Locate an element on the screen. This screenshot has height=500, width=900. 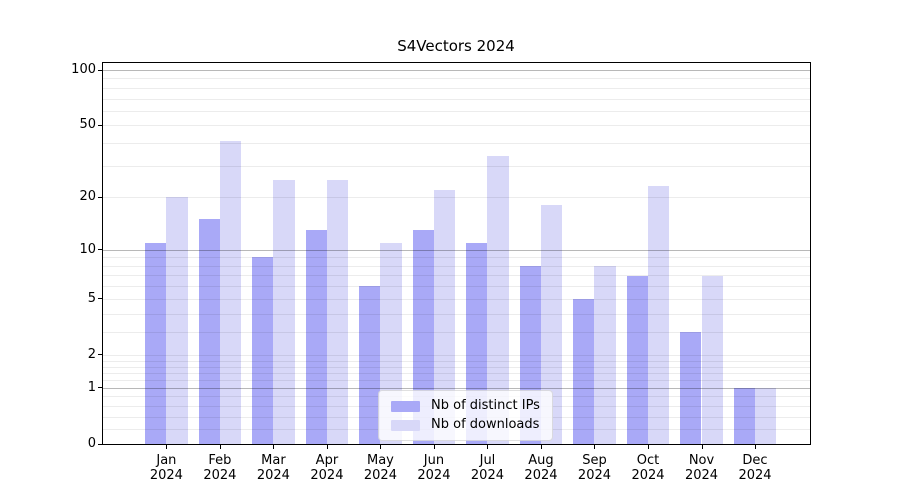
bar-downloads-nov is located at coordinates (712, 359).